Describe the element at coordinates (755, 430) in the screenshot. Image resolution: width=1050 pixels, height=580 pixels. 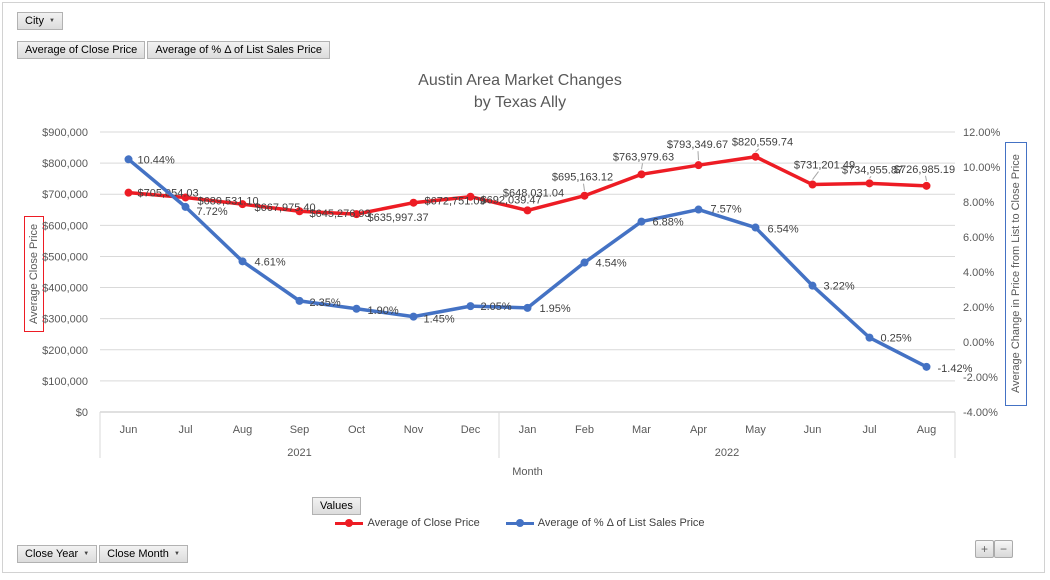
I see `month-tick-label: May` at that location.